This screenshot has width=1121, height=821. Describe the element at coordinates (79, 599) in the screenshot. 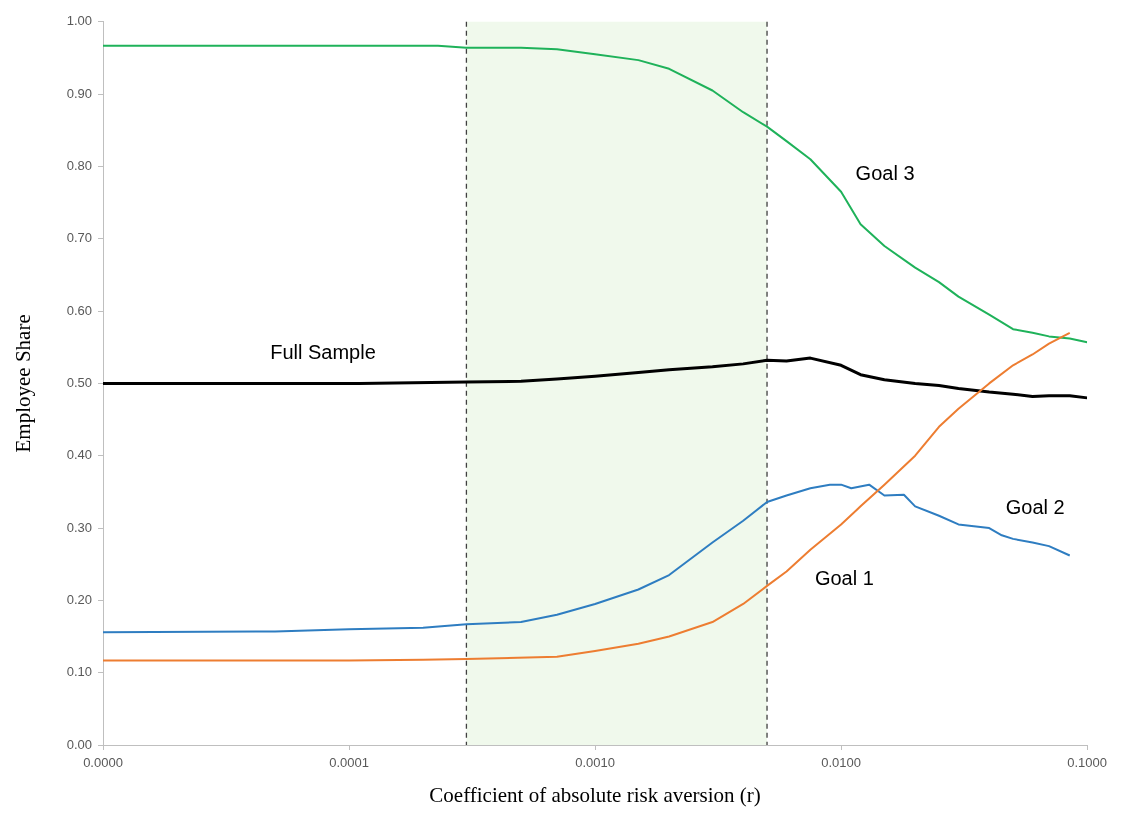

I see `y-tick-label: 0.20` at that location.